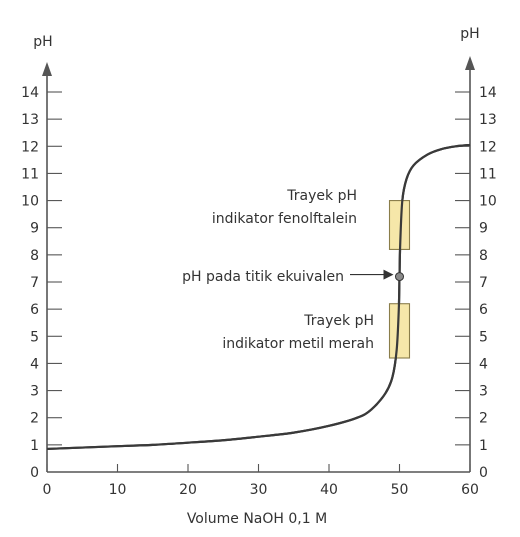 The image size is (520, 537). What do you see at coordinates (34, 310) in the screenshot?
I see `y-tick-label-left-6: 6` at bounding box center [34, 310].